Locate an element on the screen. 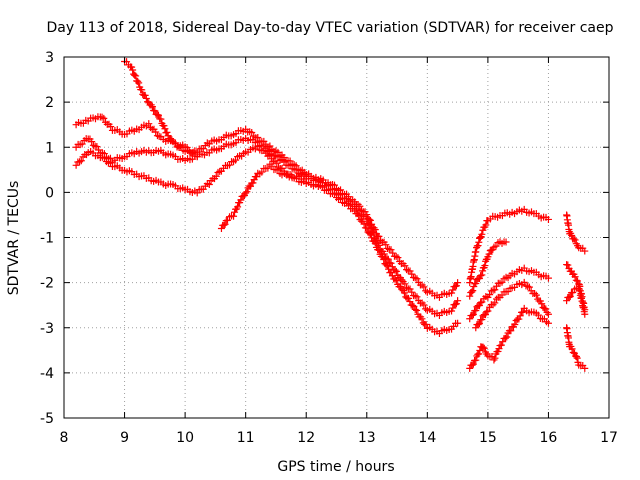  x-tick-label: 12 is located at coordinates (306, 438).